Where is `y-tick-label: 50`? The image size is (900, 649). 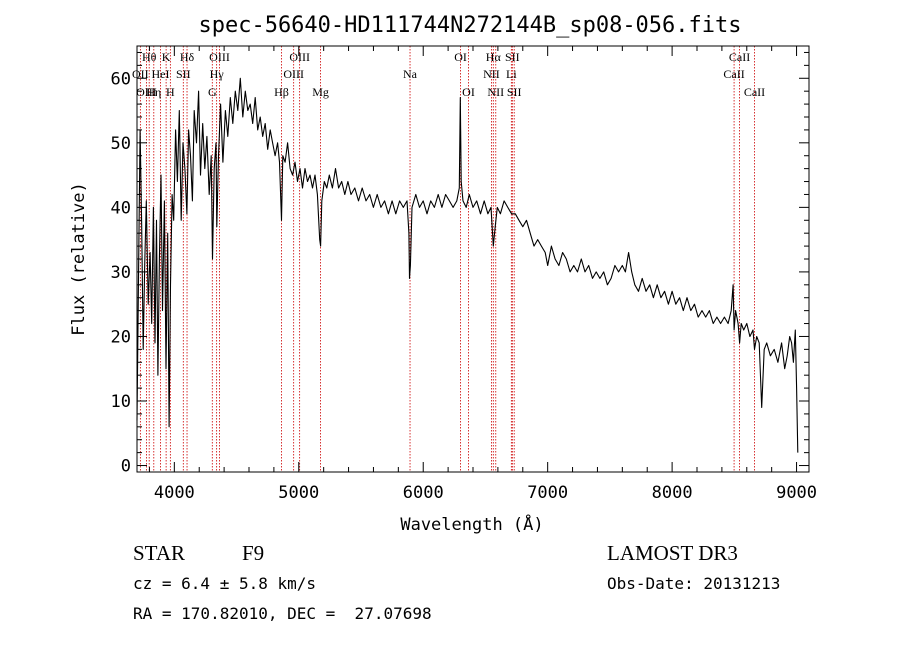 y-tick-label: 50 is located at coordinates (121, 144).